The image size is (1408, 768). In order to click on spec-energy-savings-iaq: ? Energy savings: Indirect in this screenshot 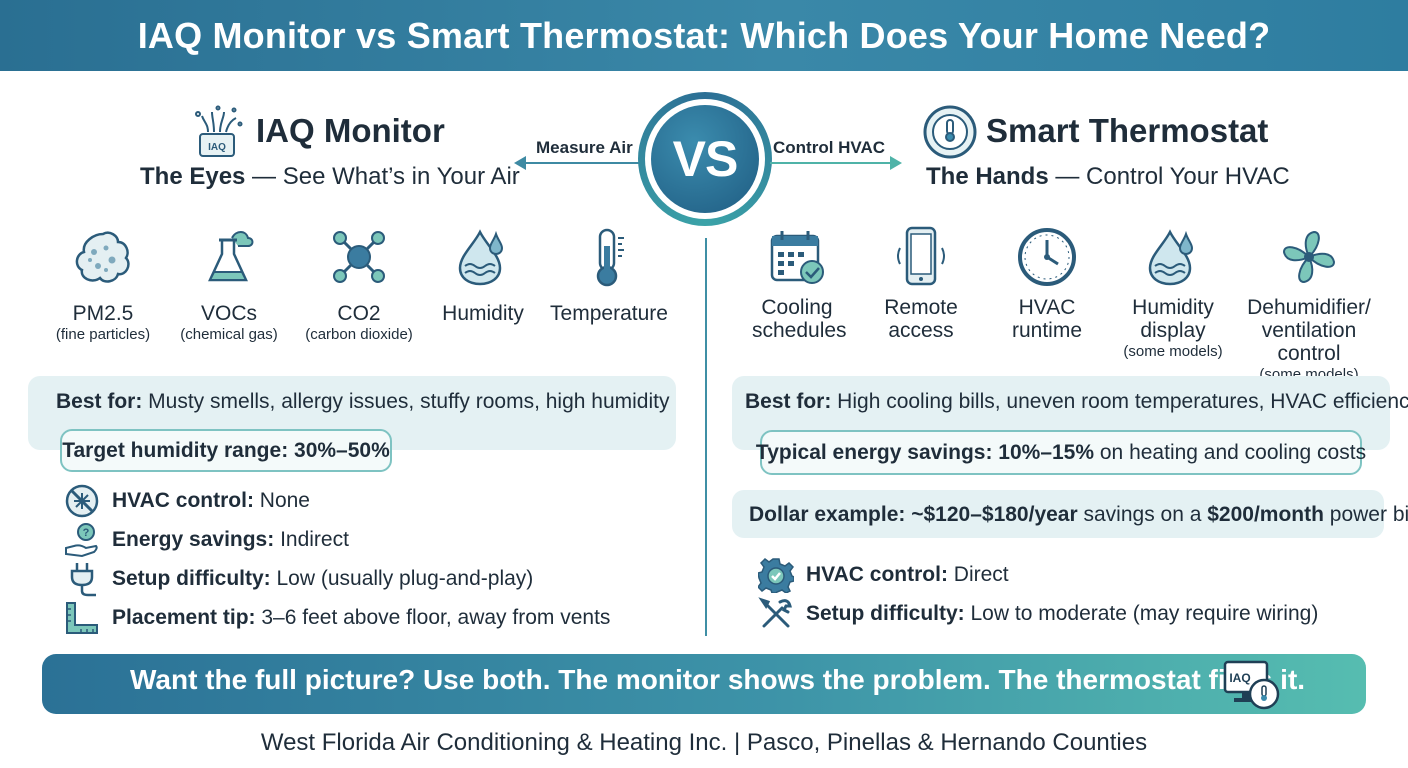, I will do `click(206, 540)`.